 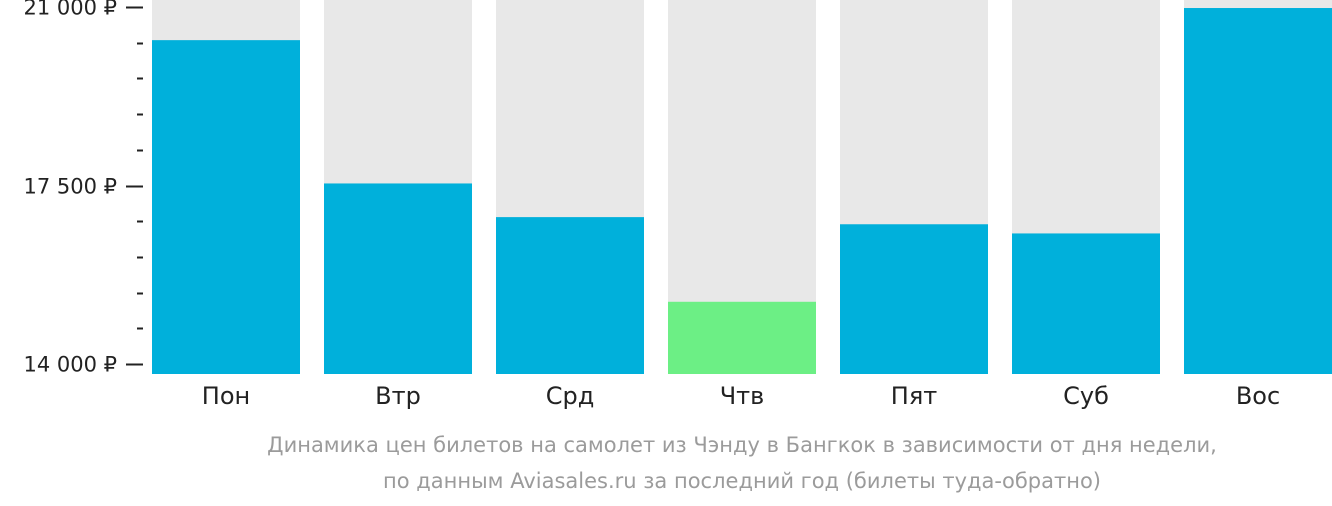 I want to click on x-tick-label: Втр, so click(x=398, y=396).